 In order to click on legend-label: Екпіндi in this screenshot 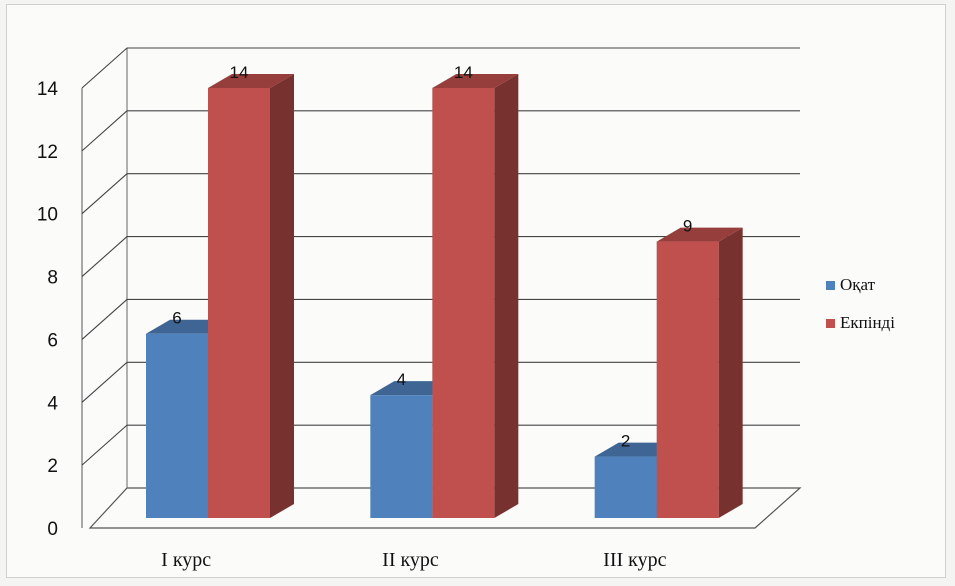, I will do `click(867, 322)`.